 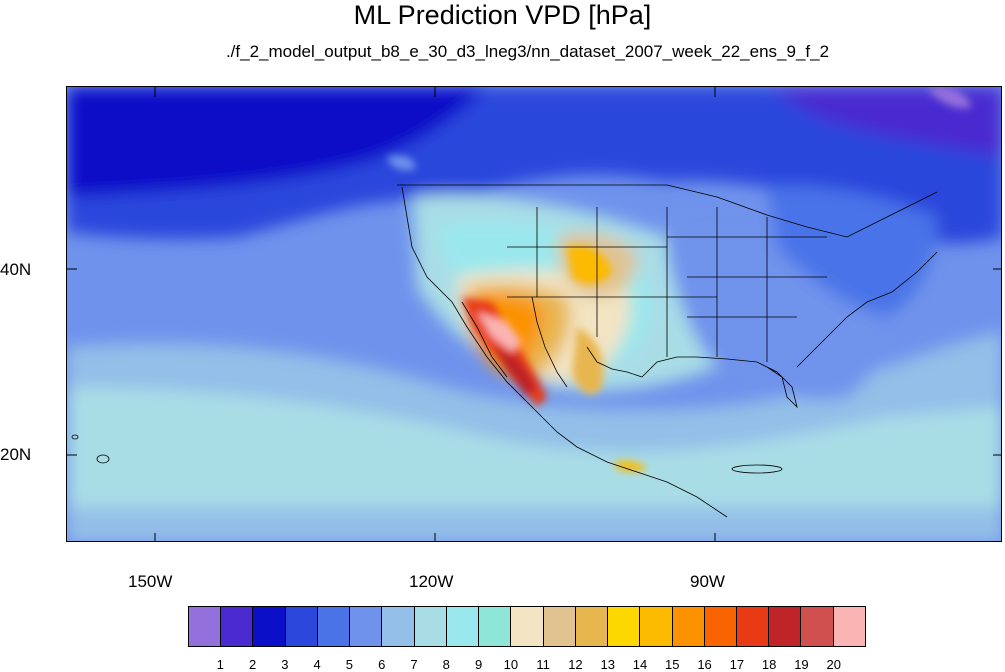 What do you see at coordinates (478, 664) in the screenshot?
I see `colorbar-label: 9` at bounding box center [478, 664].